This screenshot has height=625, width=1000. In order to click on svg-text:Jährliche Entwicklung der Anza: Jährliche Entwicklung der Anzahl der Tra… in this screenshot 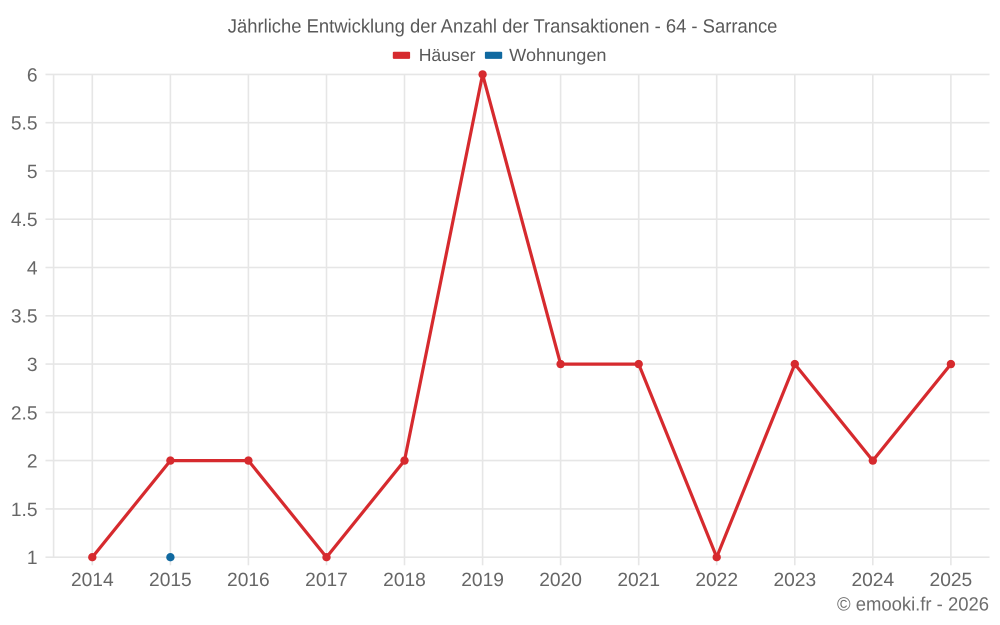, I will do `click(503, 27)`.